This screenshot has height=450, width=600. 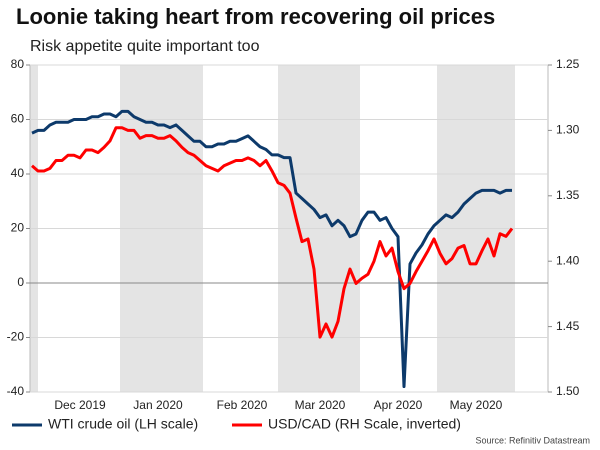 What do you see at coordinates (18, 119) in the screenshot?
I see `y-tick-label: 60` at bounding box center [18, 119].